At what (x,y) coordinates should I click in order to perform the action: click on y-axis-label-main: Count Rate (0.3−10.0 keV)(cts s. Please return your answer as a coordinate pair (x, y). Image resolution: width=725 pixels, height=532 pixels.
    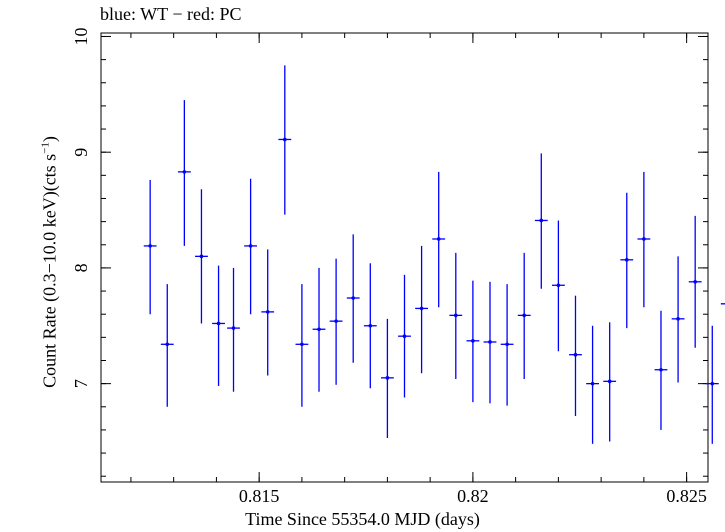
    Looking at the image, I should click on (49, 270).